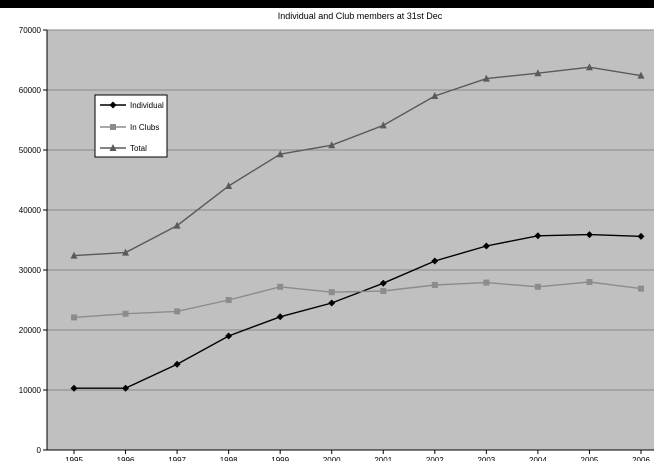  Describe the element at coordinates (138, 148) in the screenshot. I see `legend-label-total: Total` at that location.